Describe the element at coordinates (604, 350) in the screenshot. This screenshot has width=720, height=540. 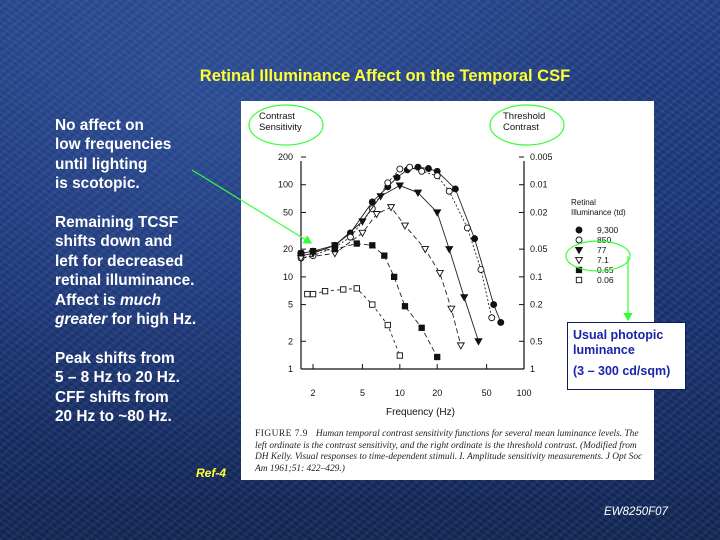
I see `photopic-box-line-2: luminance` at that location.